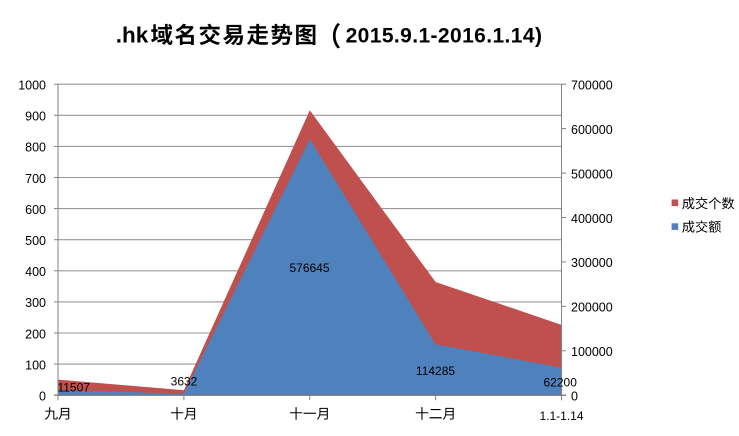 The width and height of the screenshot is (739, 436). I want to click on svg-text: 400, so click(35, 272).